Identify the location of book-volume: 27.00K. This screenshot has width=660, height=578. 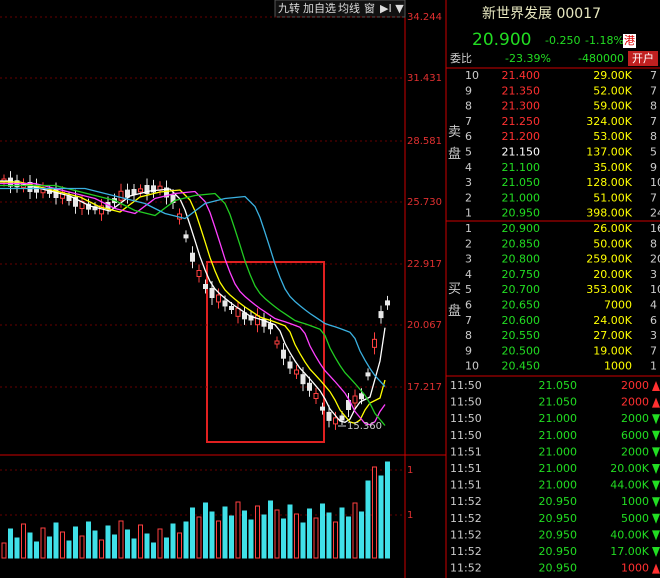
(612, 335).